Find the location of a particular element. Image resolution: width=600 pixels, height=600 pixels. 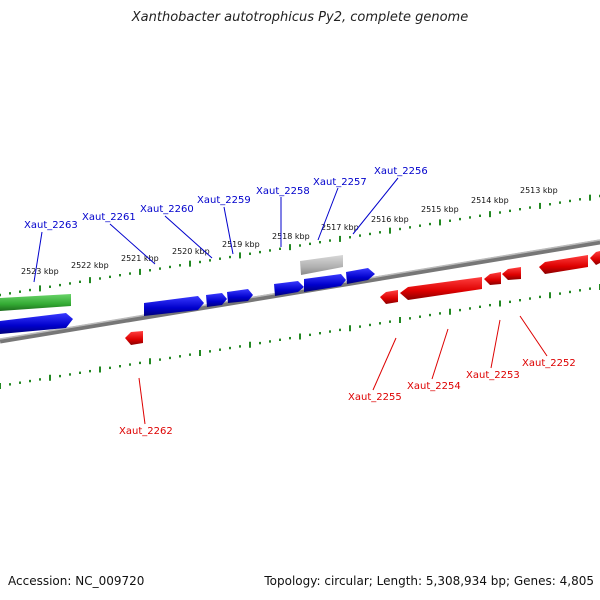

gene-label: Xaut_2254 is located at coordinates (434, 386).